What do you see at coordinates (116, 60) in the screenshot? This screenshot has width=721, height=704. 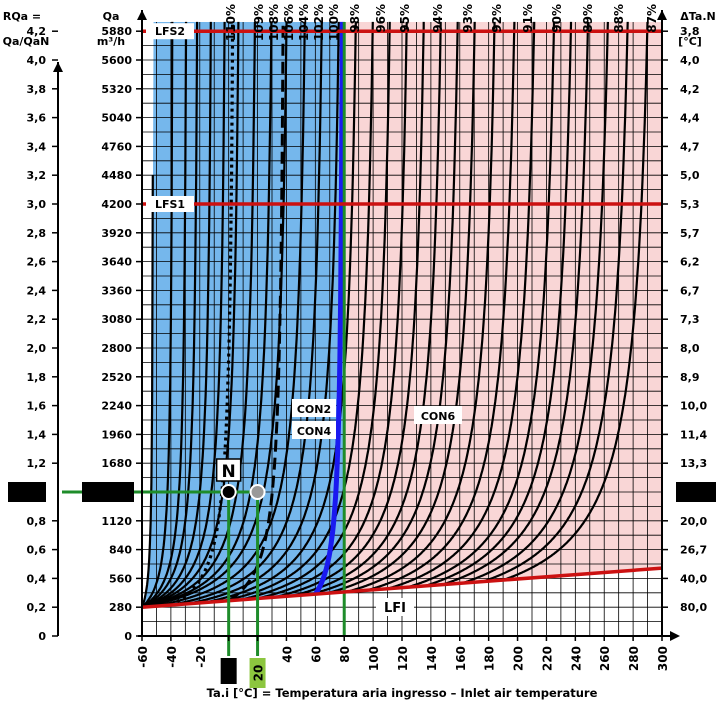 I see `qa-tick-label: 5600` at bounding box center [116, 60].